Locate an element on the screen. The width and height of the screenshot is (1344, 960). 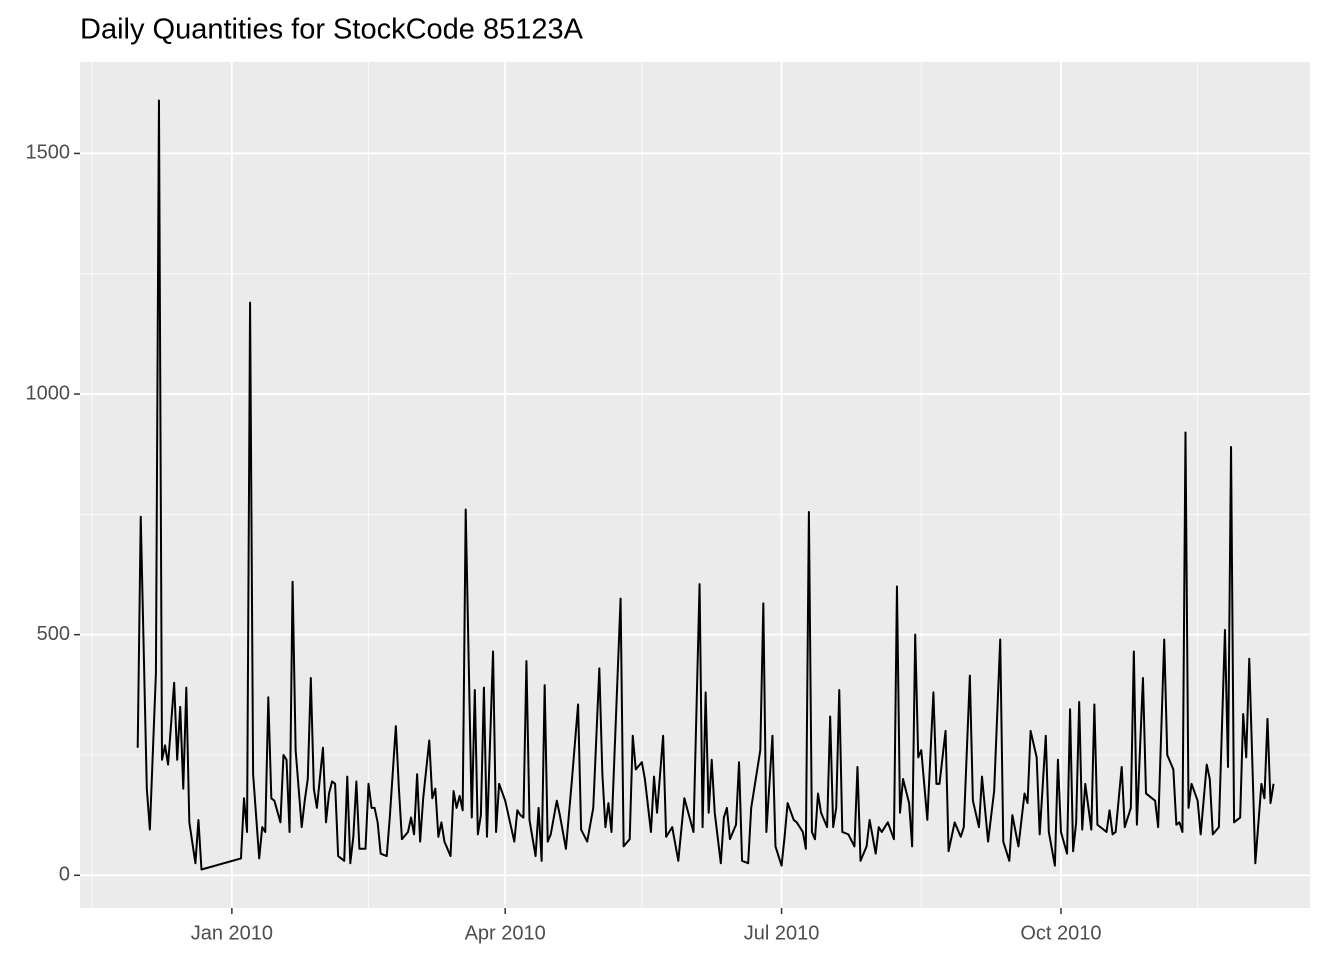
y-tick-label: 1000 is located at coordinates (48, 393).